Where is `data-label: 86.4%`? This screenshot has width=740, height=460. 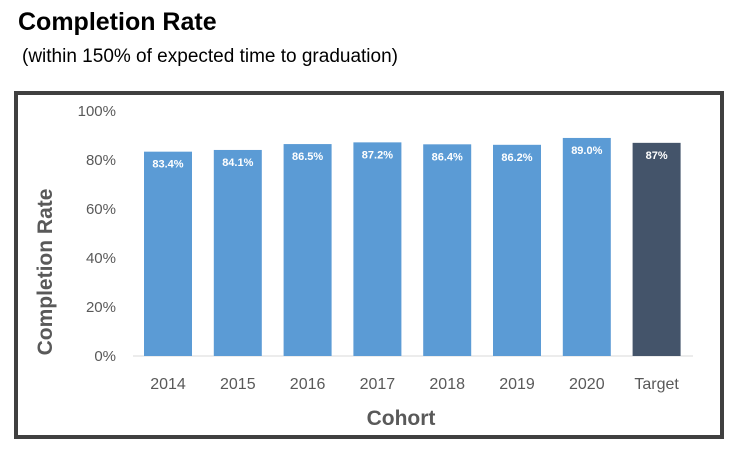
data-label: 86.4% is located at coordinates (447, 157).